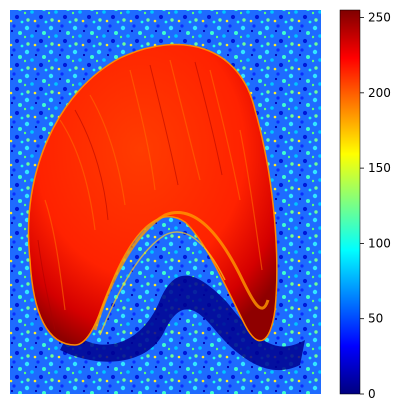 The height and width of the screenshot is (413, 404). What do you see at coordinates (350, 202) in the screenshot?
I see `colorbar-gradient` at bounding box center [350, 202].